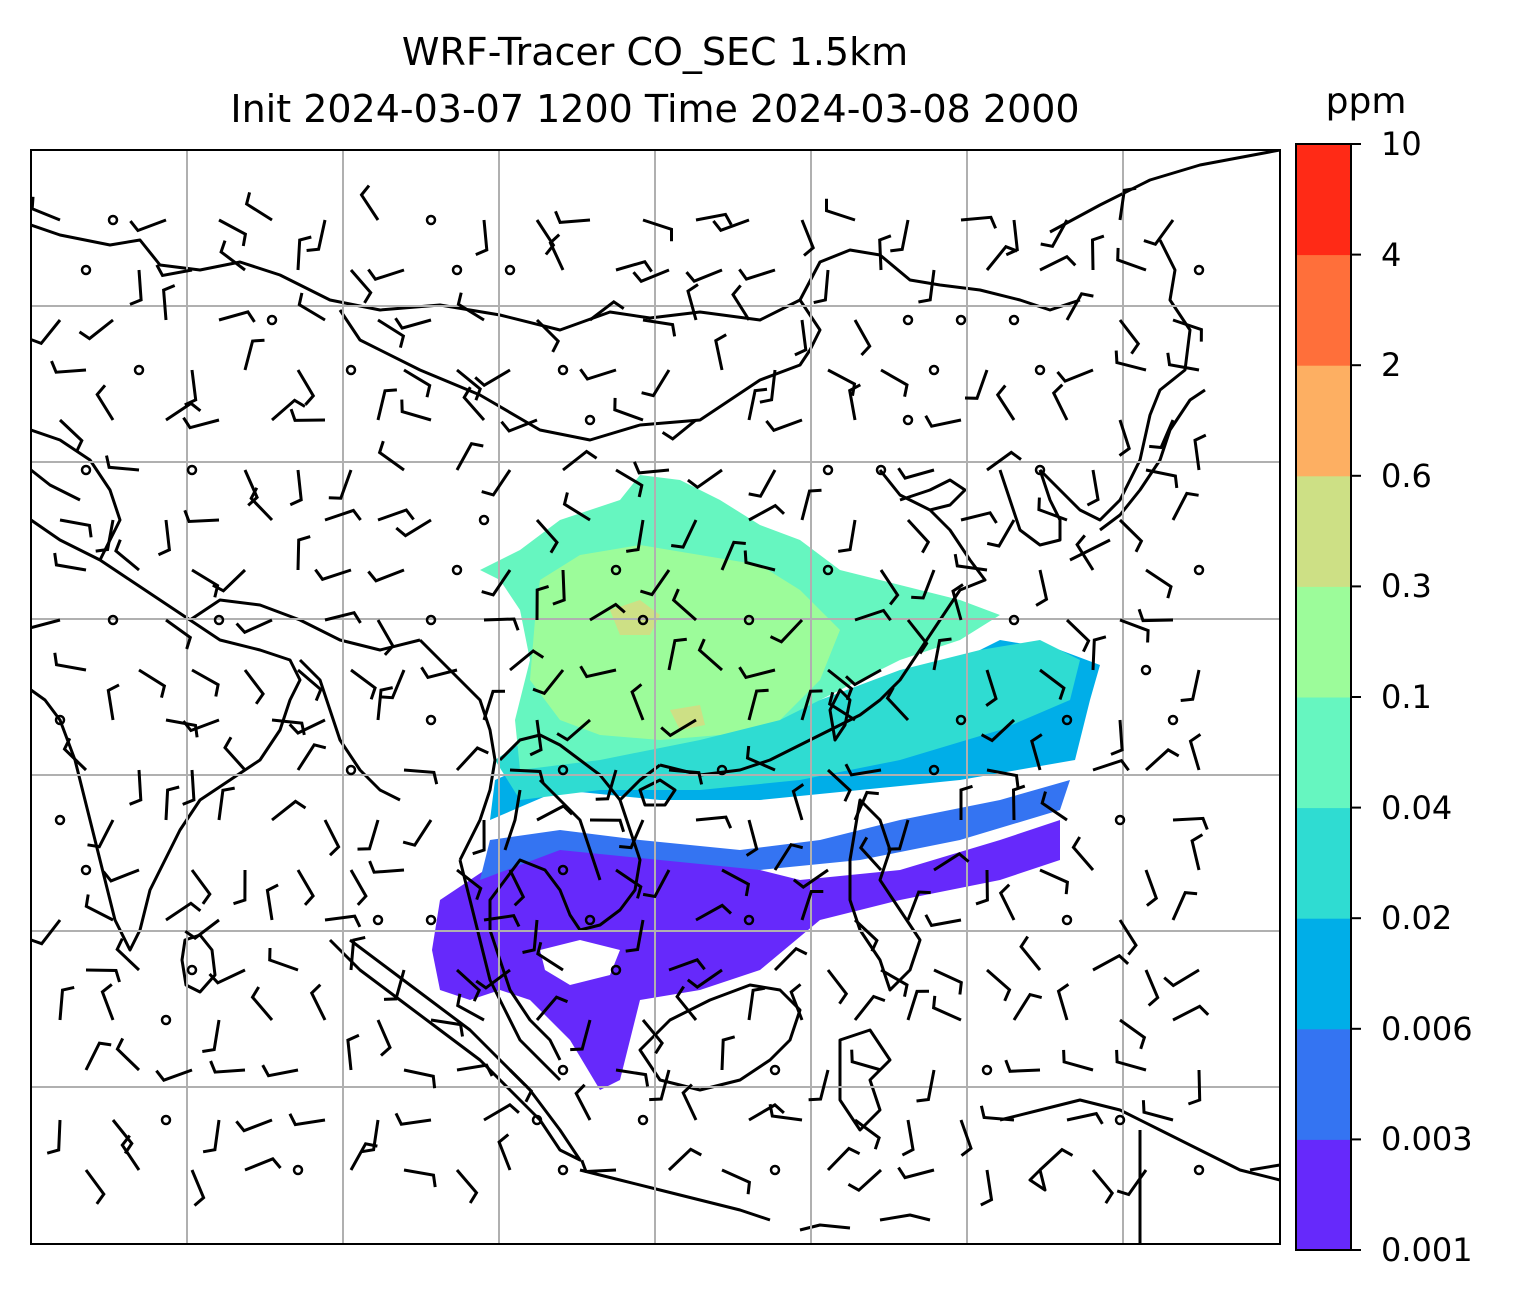 The width and height of the screenshot is (1528, 1306). What do you see at coordinates (655, 52) in the screenshot?
I see `map-title-line-1: WRF-Tracer CO_SEC 1.5km` at bounding box center [655, 52].